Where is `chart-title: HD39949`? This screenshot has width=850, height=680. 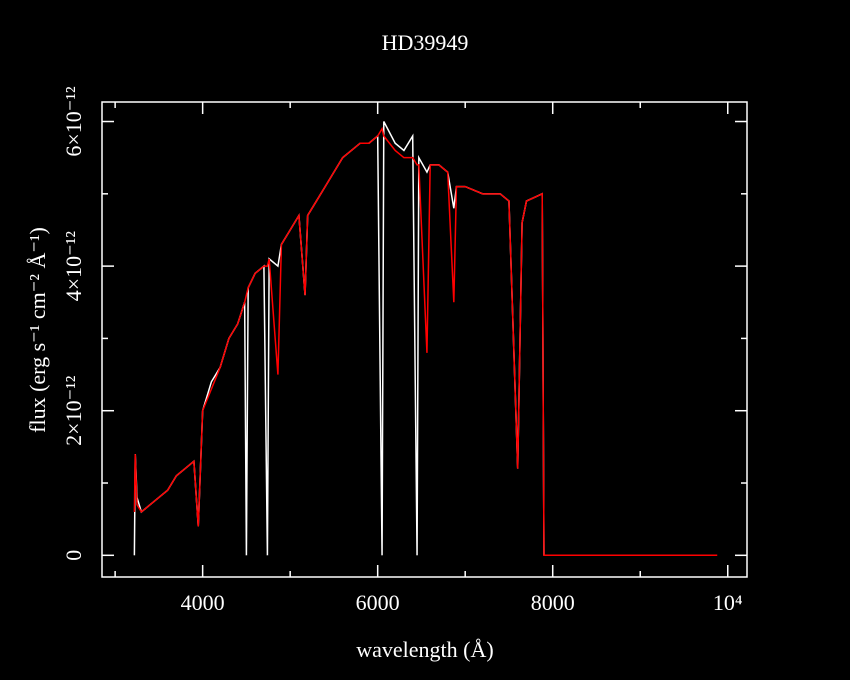 chart-title: HD39949 is located at coordinates (425, 42).